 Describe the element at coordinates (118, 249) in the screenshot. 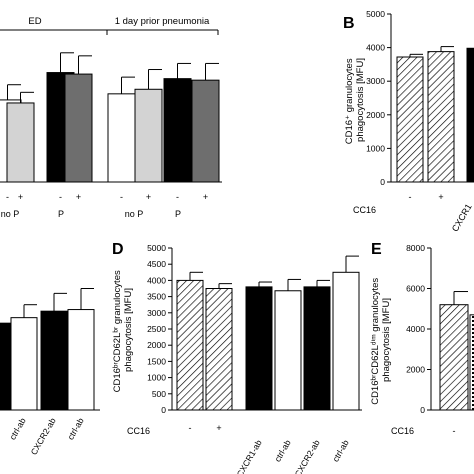

I see `panel-letter-d: D` at that location.